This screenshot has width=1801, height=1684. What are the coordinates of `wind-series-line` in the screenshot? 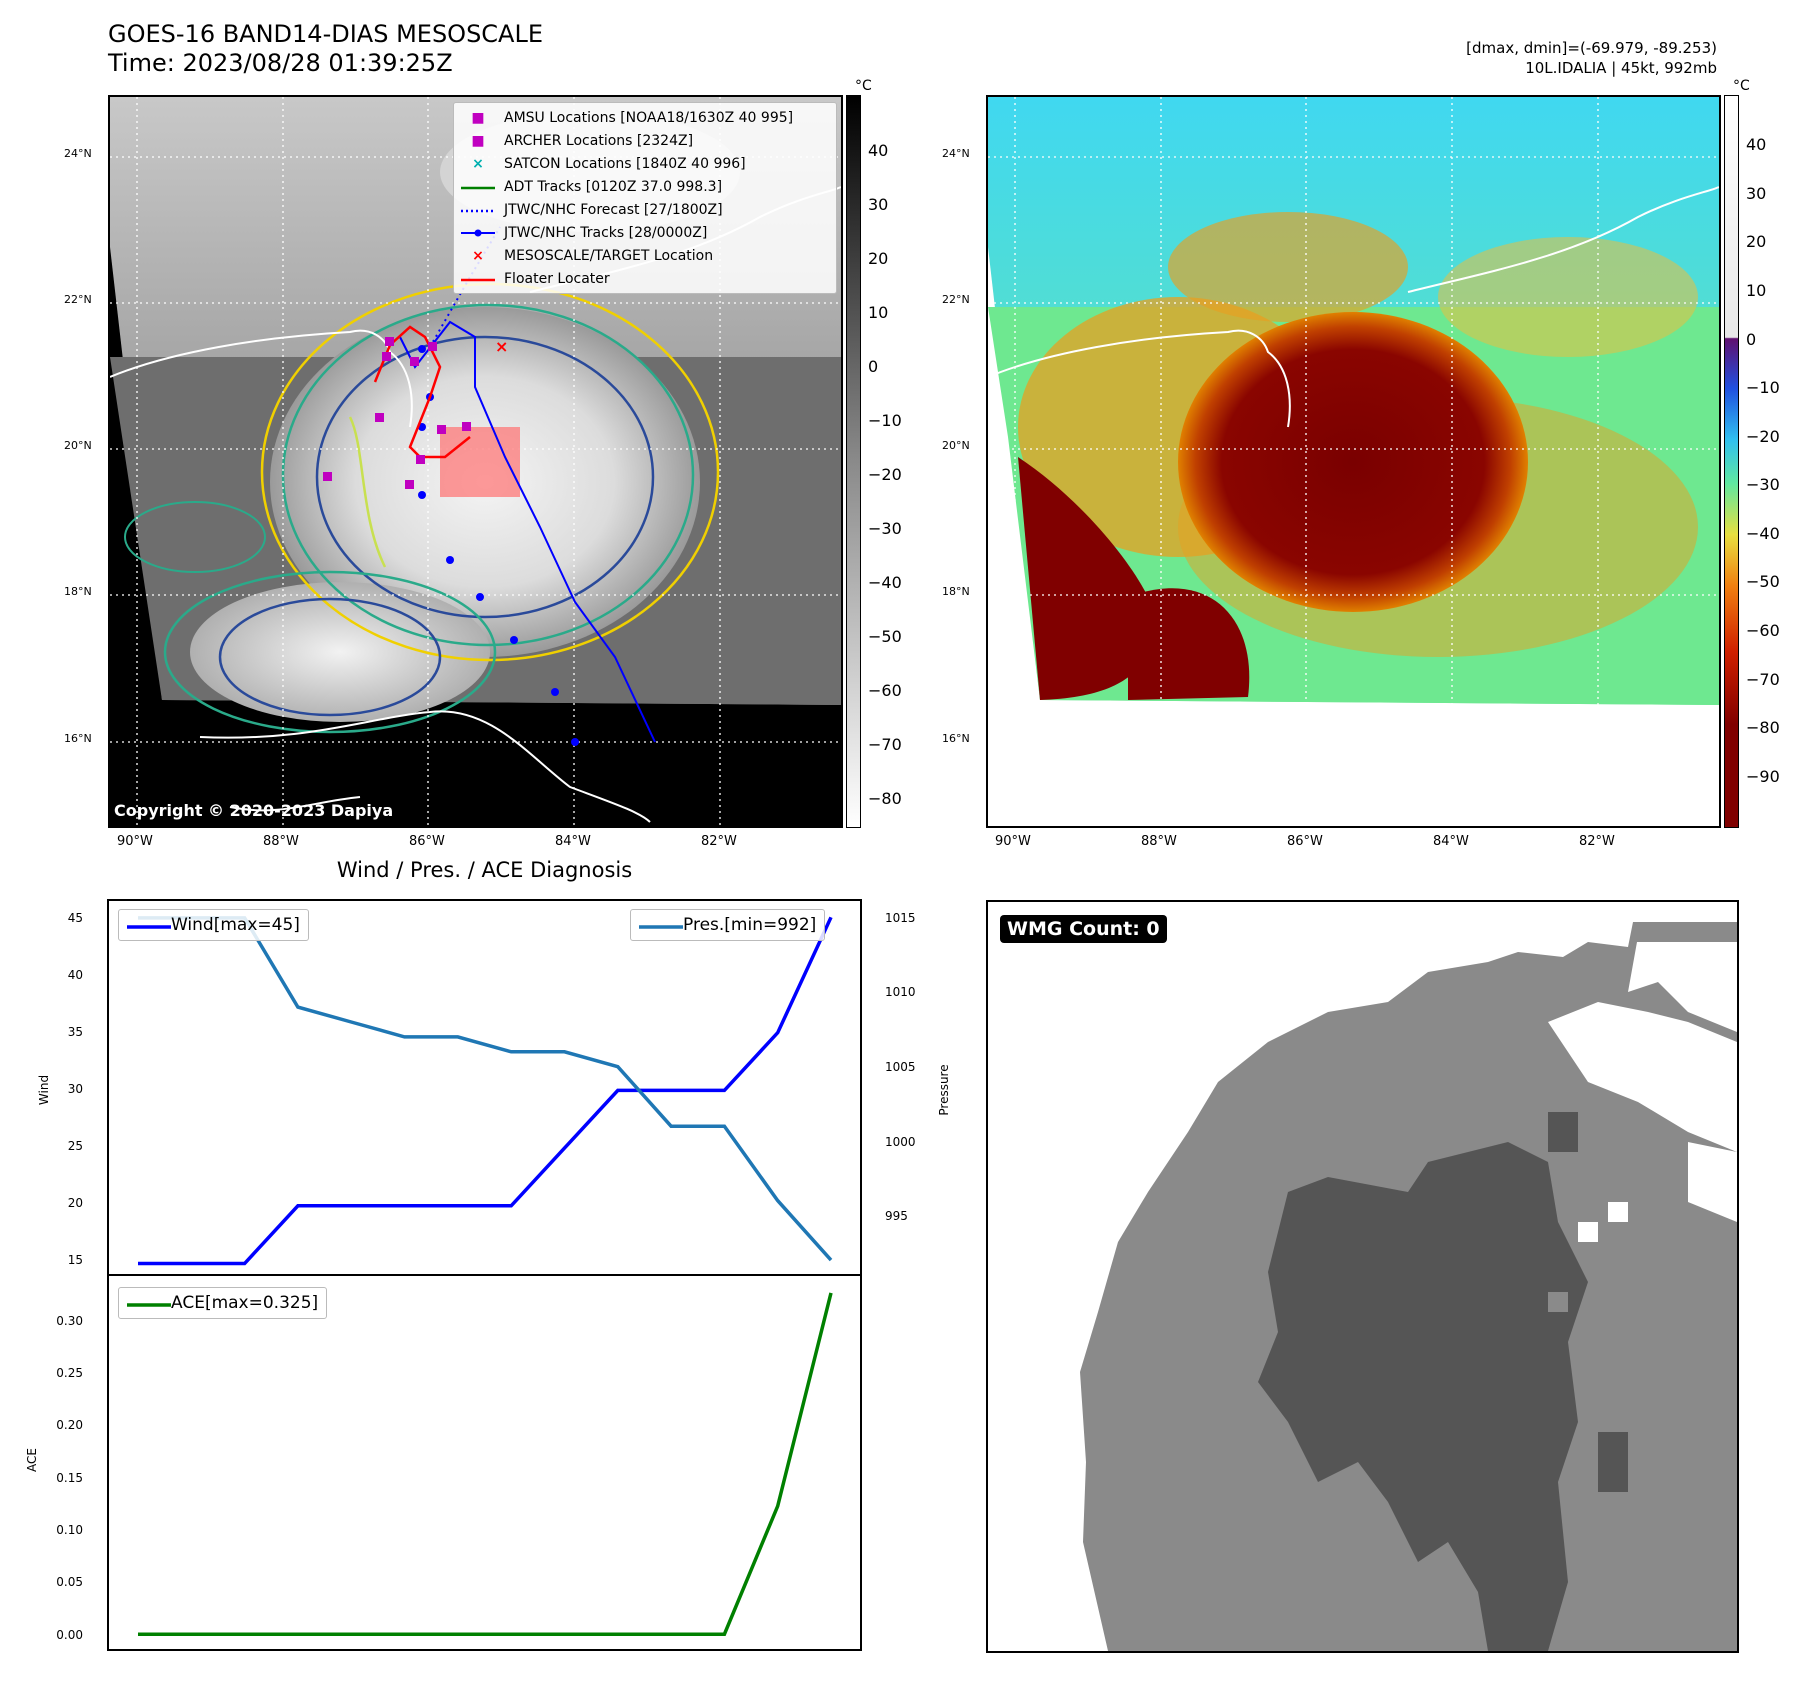 It's located at (485, 1091).